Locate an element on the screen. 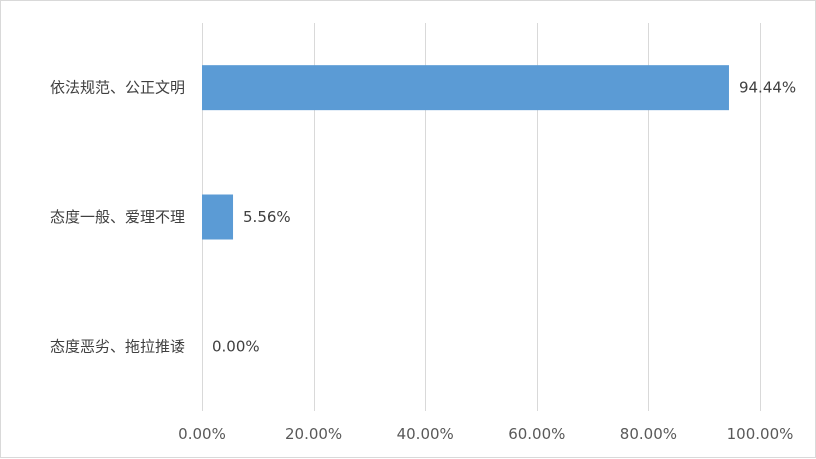 Image resolution: width=816 pixels, height=459 pixels. category-label-2: 态度恶劣、拖拉推诿 is located at coordinates (117, 346).